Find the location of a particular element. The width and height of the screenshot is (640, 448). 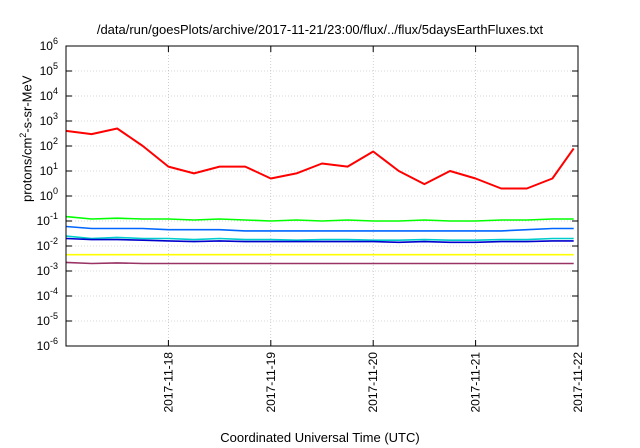

x-tick-label: 2017-11-18 is located at coordinates (168, 382).